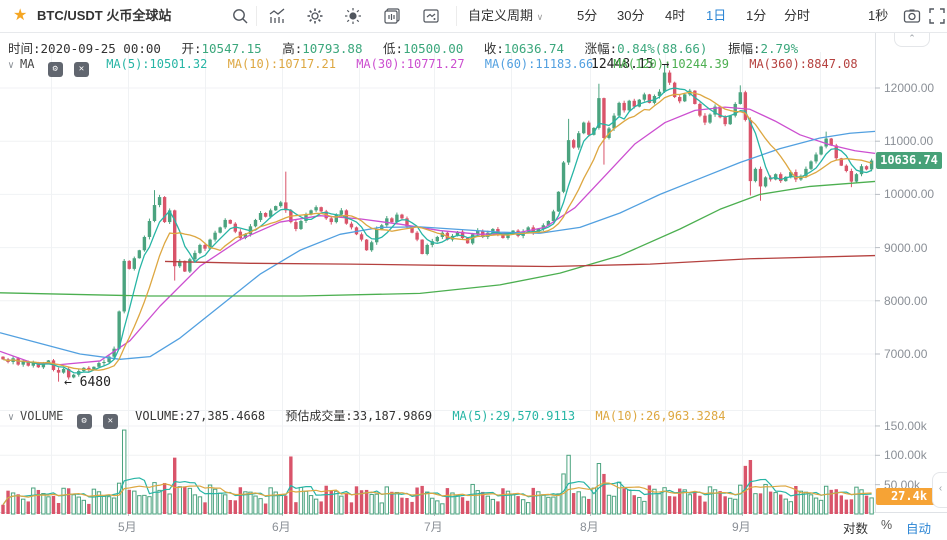 The width and height of the screenshot is (947, 540). I want to click on change-value: 0.84%(88.66), so click(662, 48).